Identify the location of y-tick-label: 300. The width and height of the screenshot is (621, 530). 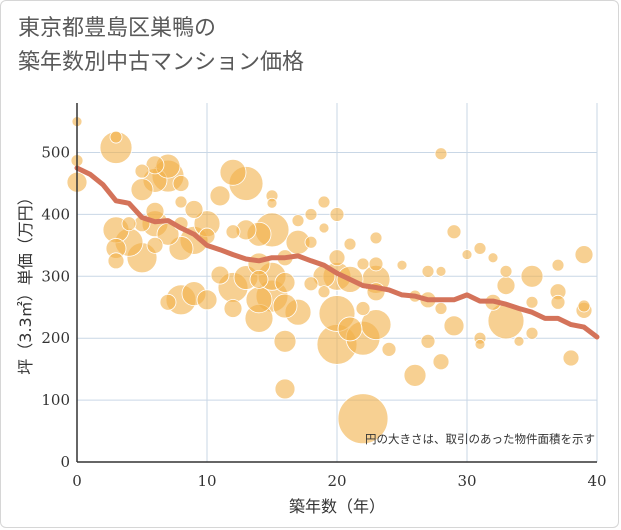
(55, 276).